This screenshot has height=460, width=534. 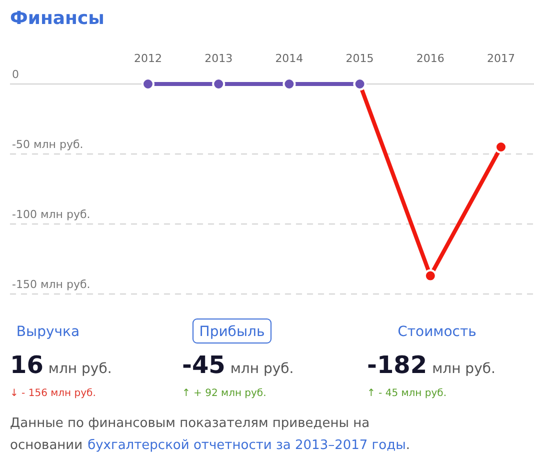 What do you see at coordinates (289, 58) in the screenshot?
I see `x-tick-label: 2014` at bounding box center [289, 58].